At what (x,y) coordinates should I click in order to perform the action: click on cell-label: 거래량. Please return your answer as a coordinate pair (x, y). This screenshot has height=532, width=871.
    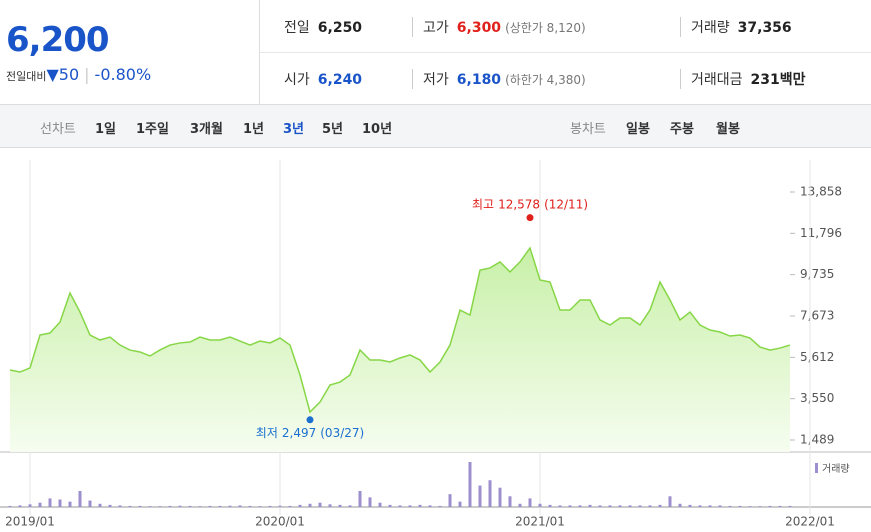
    Looking at the image, I should click on (710, 28).